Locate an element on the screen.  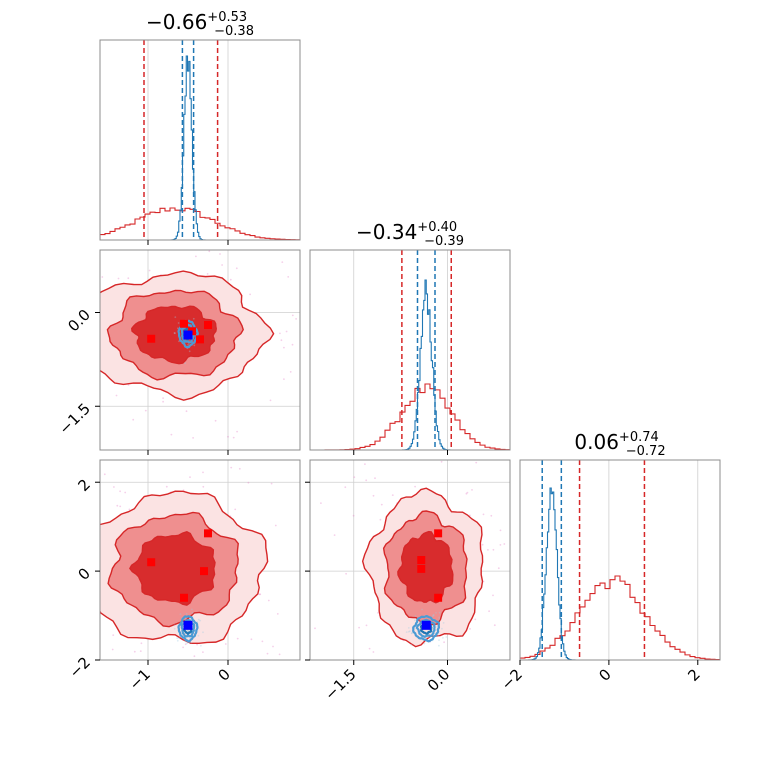
panel-title-1: −0.66+0.53 −0.38 is located at coordinates (200, 24).